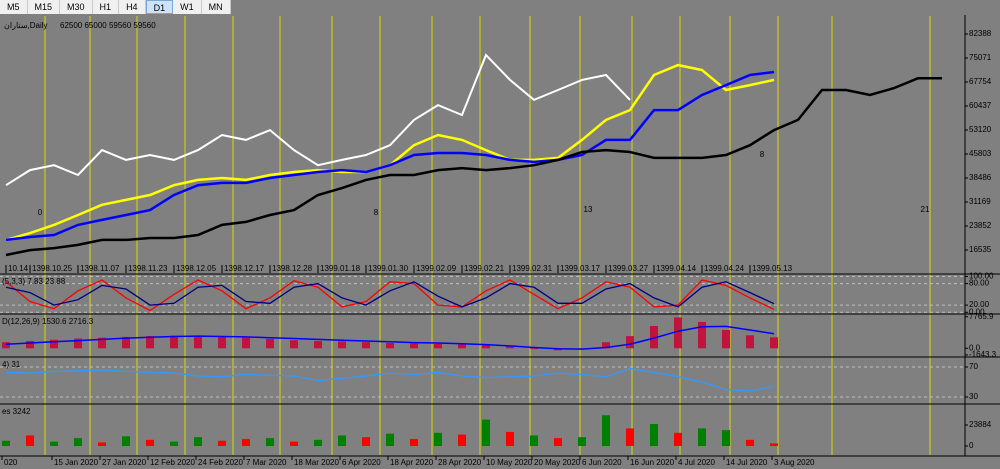  I want to click on time-label: 28 Apr 2020, so click(460, 462).